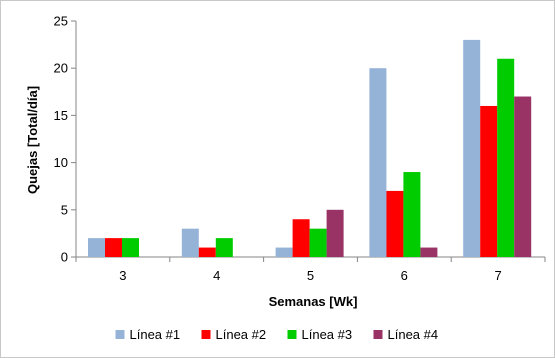  I want to click on legend-label: Línea #4, so click(413, 334).